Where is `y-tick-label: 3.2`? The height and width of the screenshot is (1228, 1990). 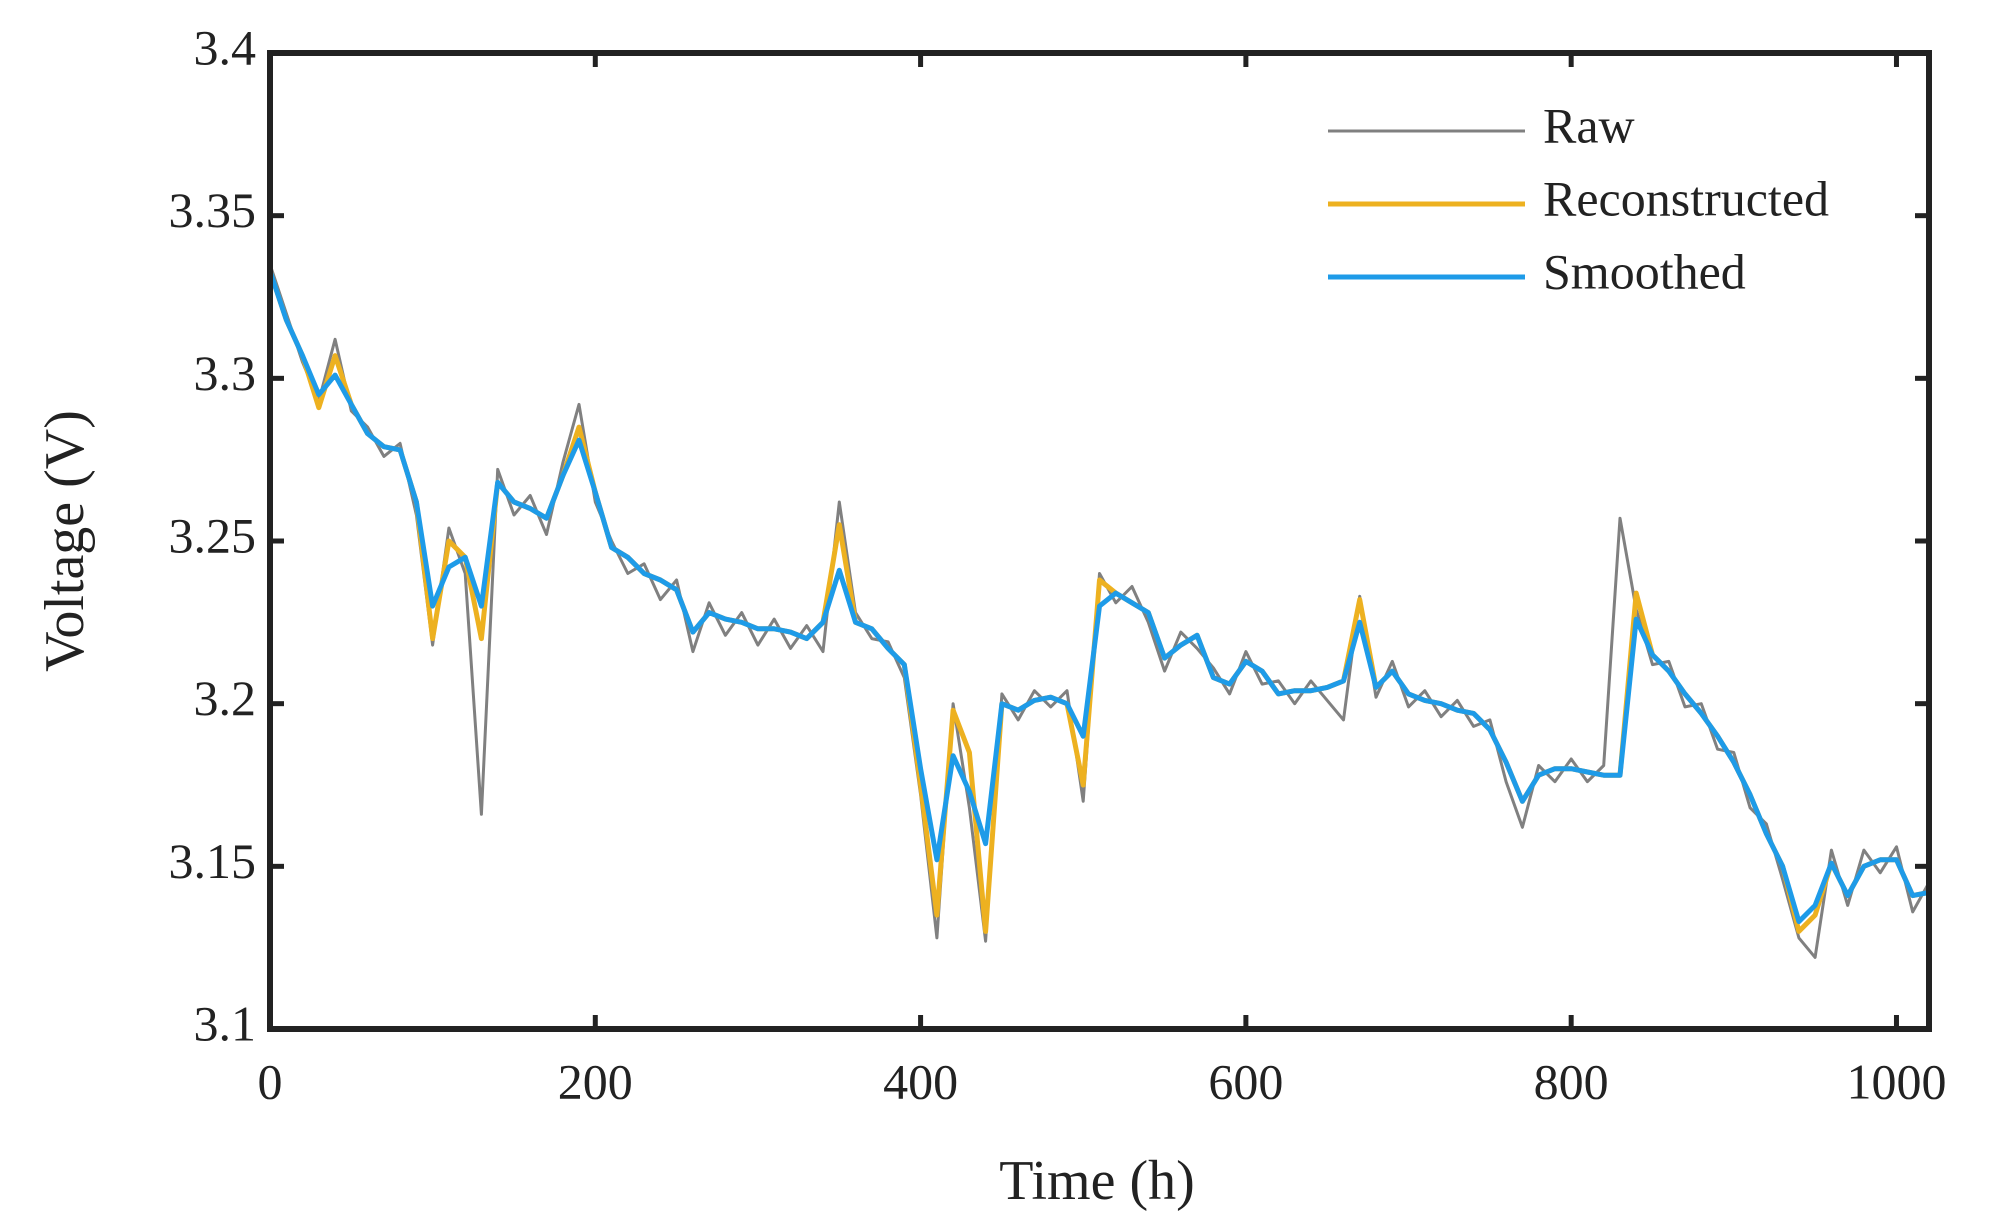 y-tick-label: 3.2 is located at coordinates (225, 698).